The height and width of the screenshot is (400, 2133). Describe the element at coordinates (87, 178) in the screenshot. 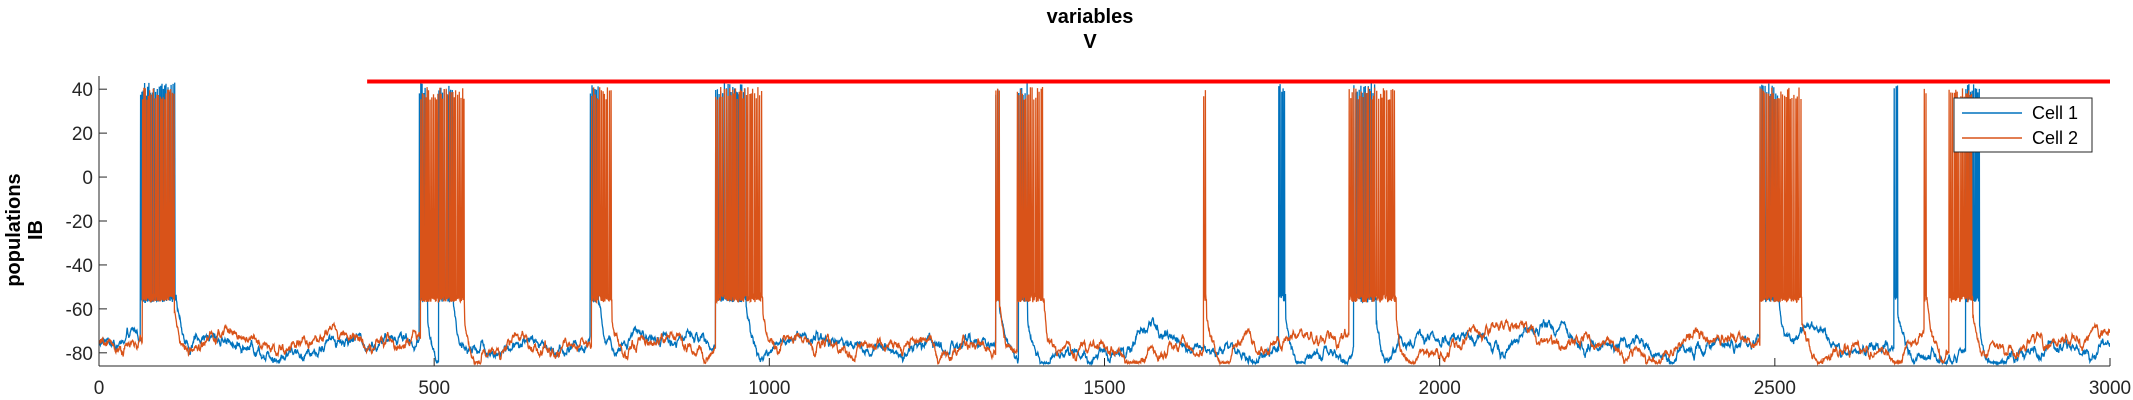

I see `y-tick-label: 0` at that location.